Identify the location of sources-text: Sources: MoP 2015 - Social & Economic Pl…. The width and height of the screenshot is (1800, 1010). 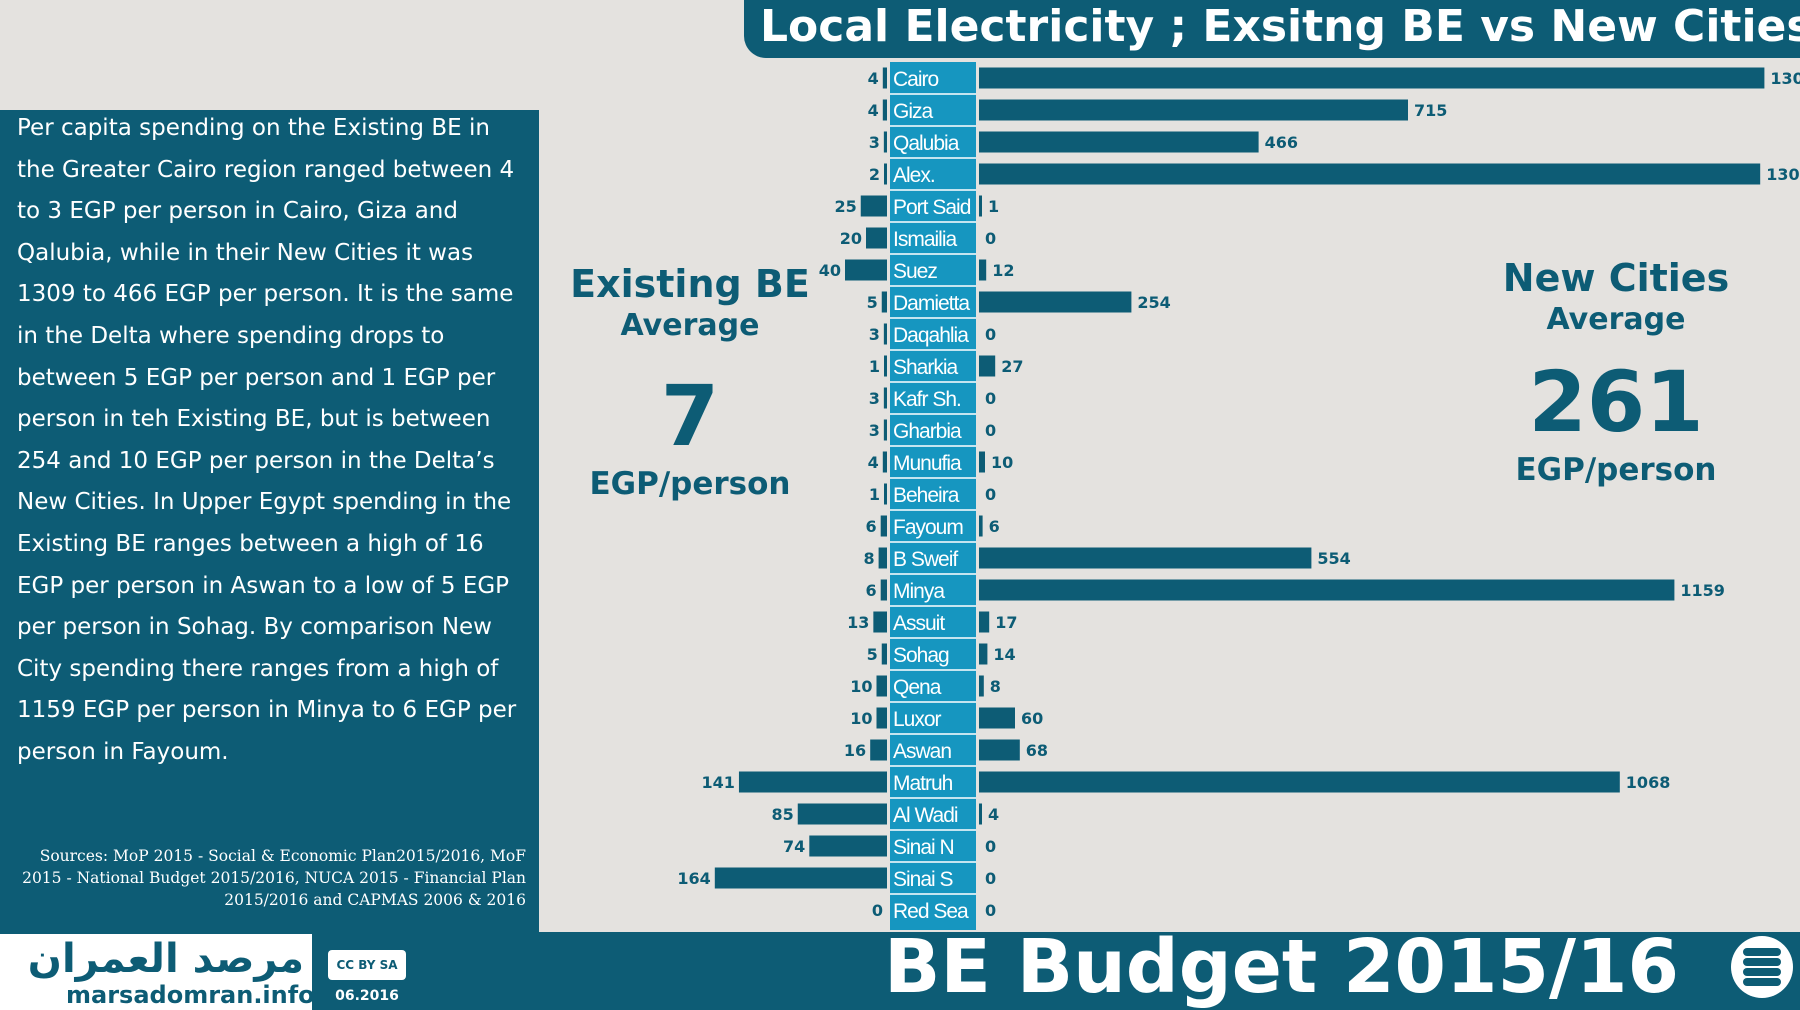
(274, 878).